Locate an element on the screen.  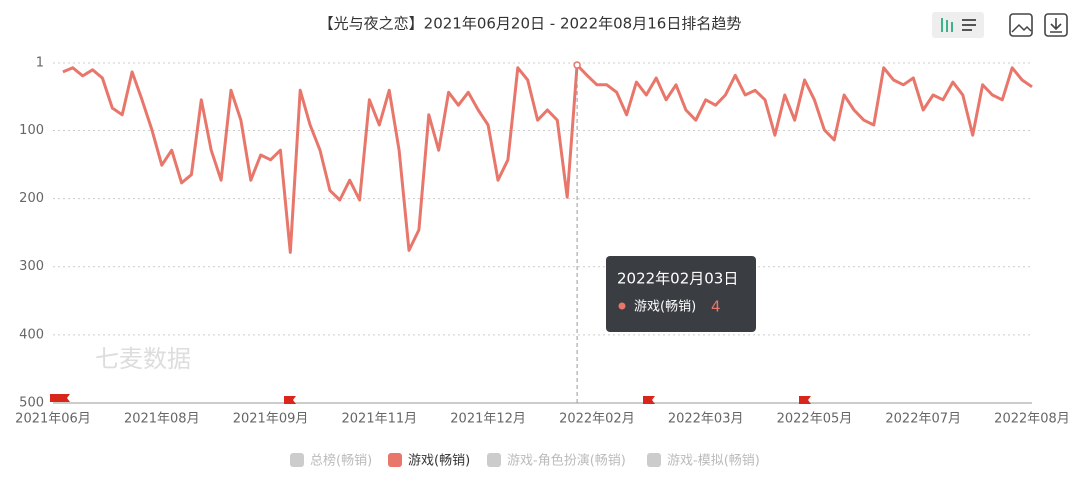
x-tick-label: 2021年11月 is located at coordinates (380, 419).